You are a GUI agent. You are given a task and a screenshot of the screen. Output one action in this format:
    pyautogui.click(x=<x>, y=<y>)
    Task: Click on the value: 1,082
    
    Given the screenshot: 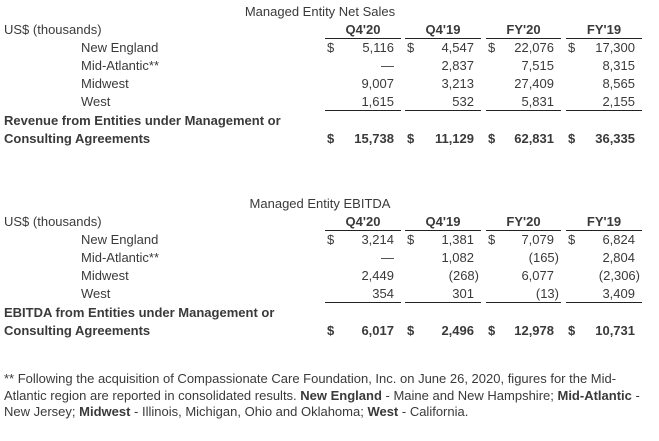 What is the action you would take?
    pyautogui.click(x=457, y=257)
    